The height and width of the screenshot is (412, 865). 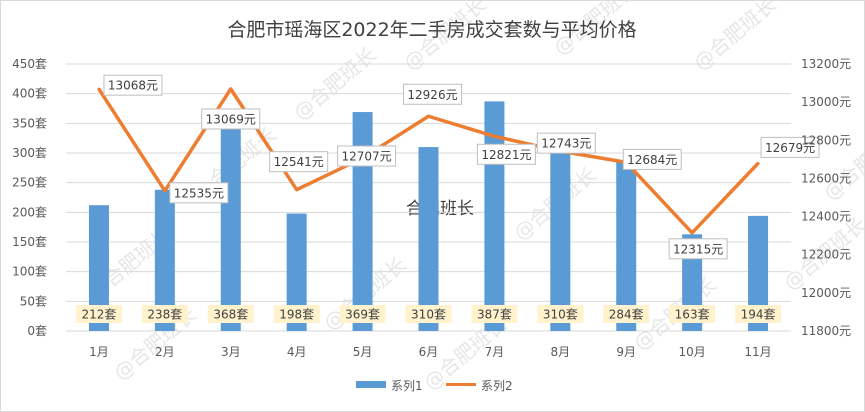 I want to click on line-data-label: 13069元, so click(x=231, y=119).